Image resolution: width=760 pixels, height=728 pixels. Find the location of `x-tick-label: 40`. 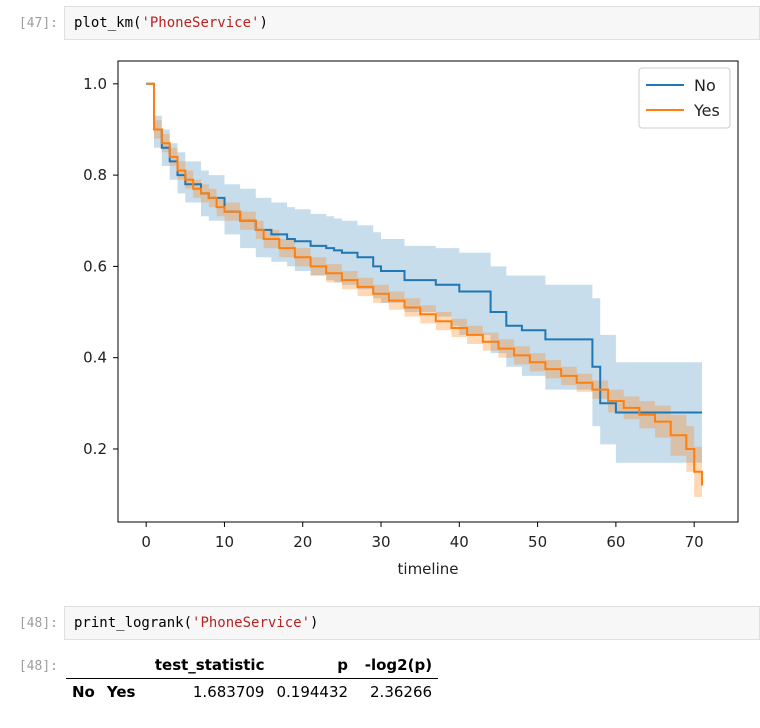

x-tick-label: 40 is located at coordinates (459, 542).